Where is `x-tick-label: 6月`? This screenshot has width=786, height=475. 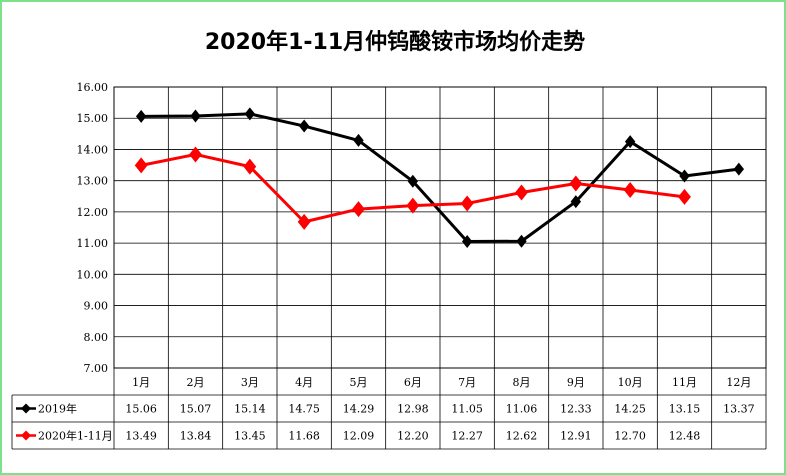
x-tick-label: 6月 is located at coordinates (413, 382).